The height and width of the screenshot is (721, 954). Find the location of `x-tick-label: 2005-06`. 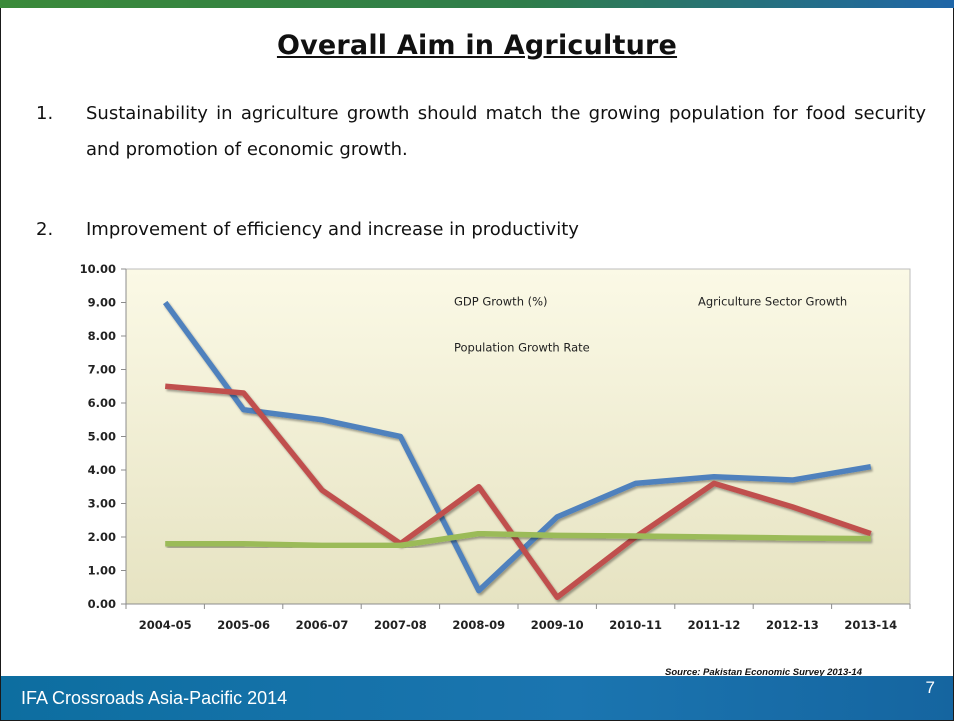

x-tick-label: 2005-06 is located at coordinates (243, 625).